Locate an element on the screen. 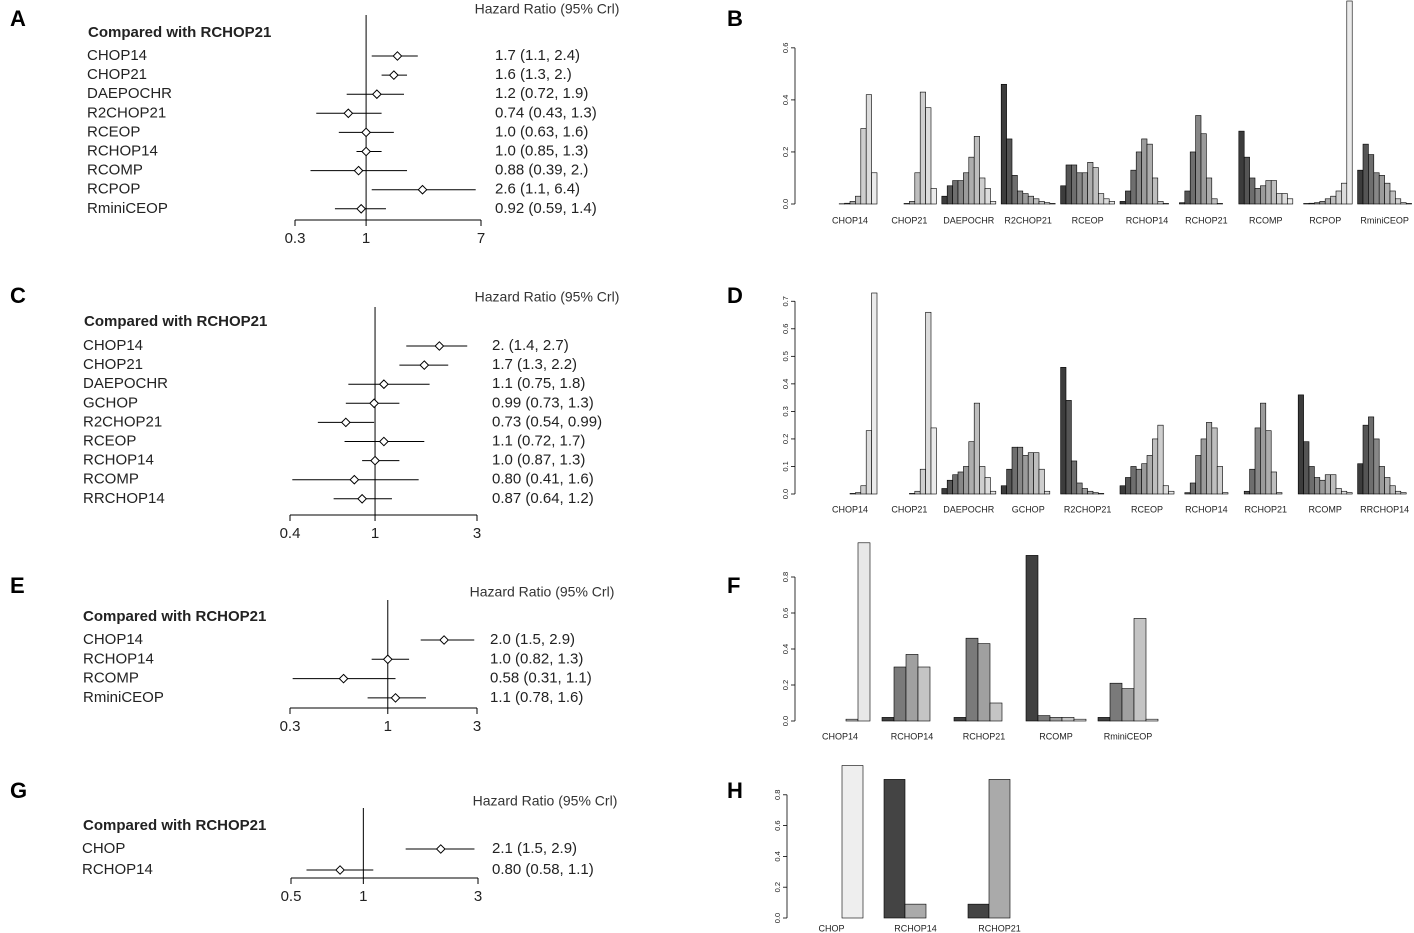 This screenshot has height=933, width=1414. category-label: RminiCEOP is located at coordinates (123, 697).